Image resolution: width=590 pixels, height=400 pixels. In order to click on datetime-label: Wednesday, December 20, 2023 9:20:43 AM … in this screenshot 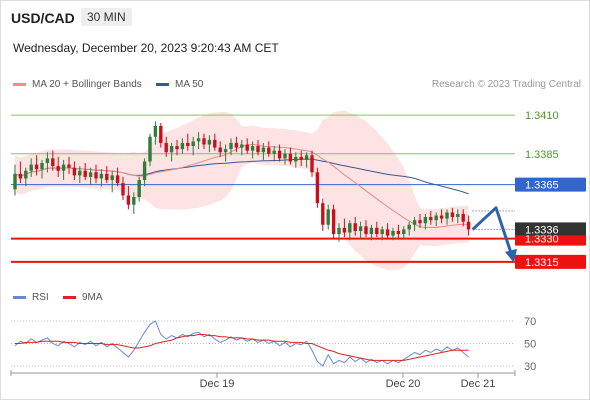, I will do `click(146, 48)`.